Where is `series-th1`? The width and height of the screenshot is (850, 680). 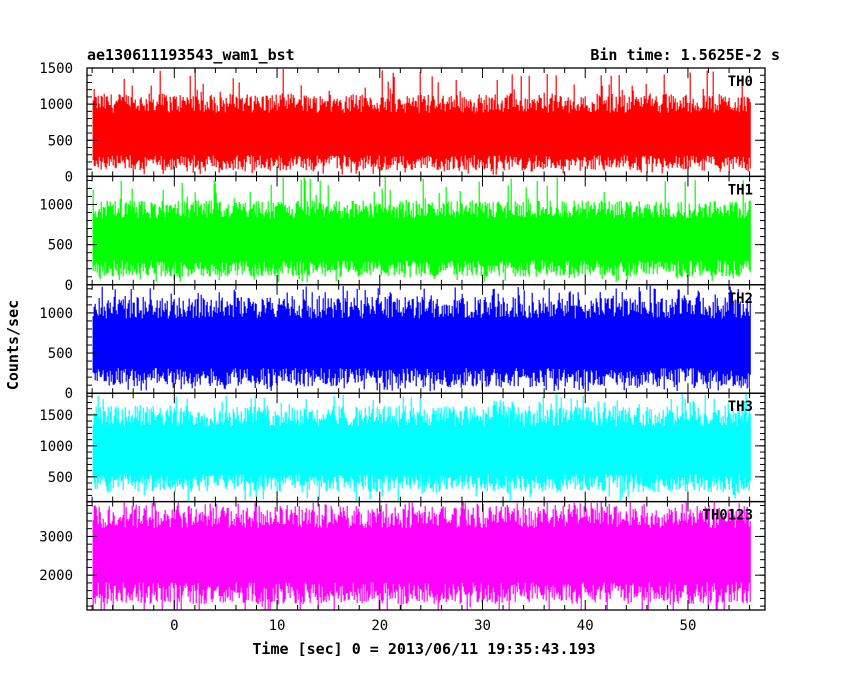 series-th1 is located at coordinates (421, 229).